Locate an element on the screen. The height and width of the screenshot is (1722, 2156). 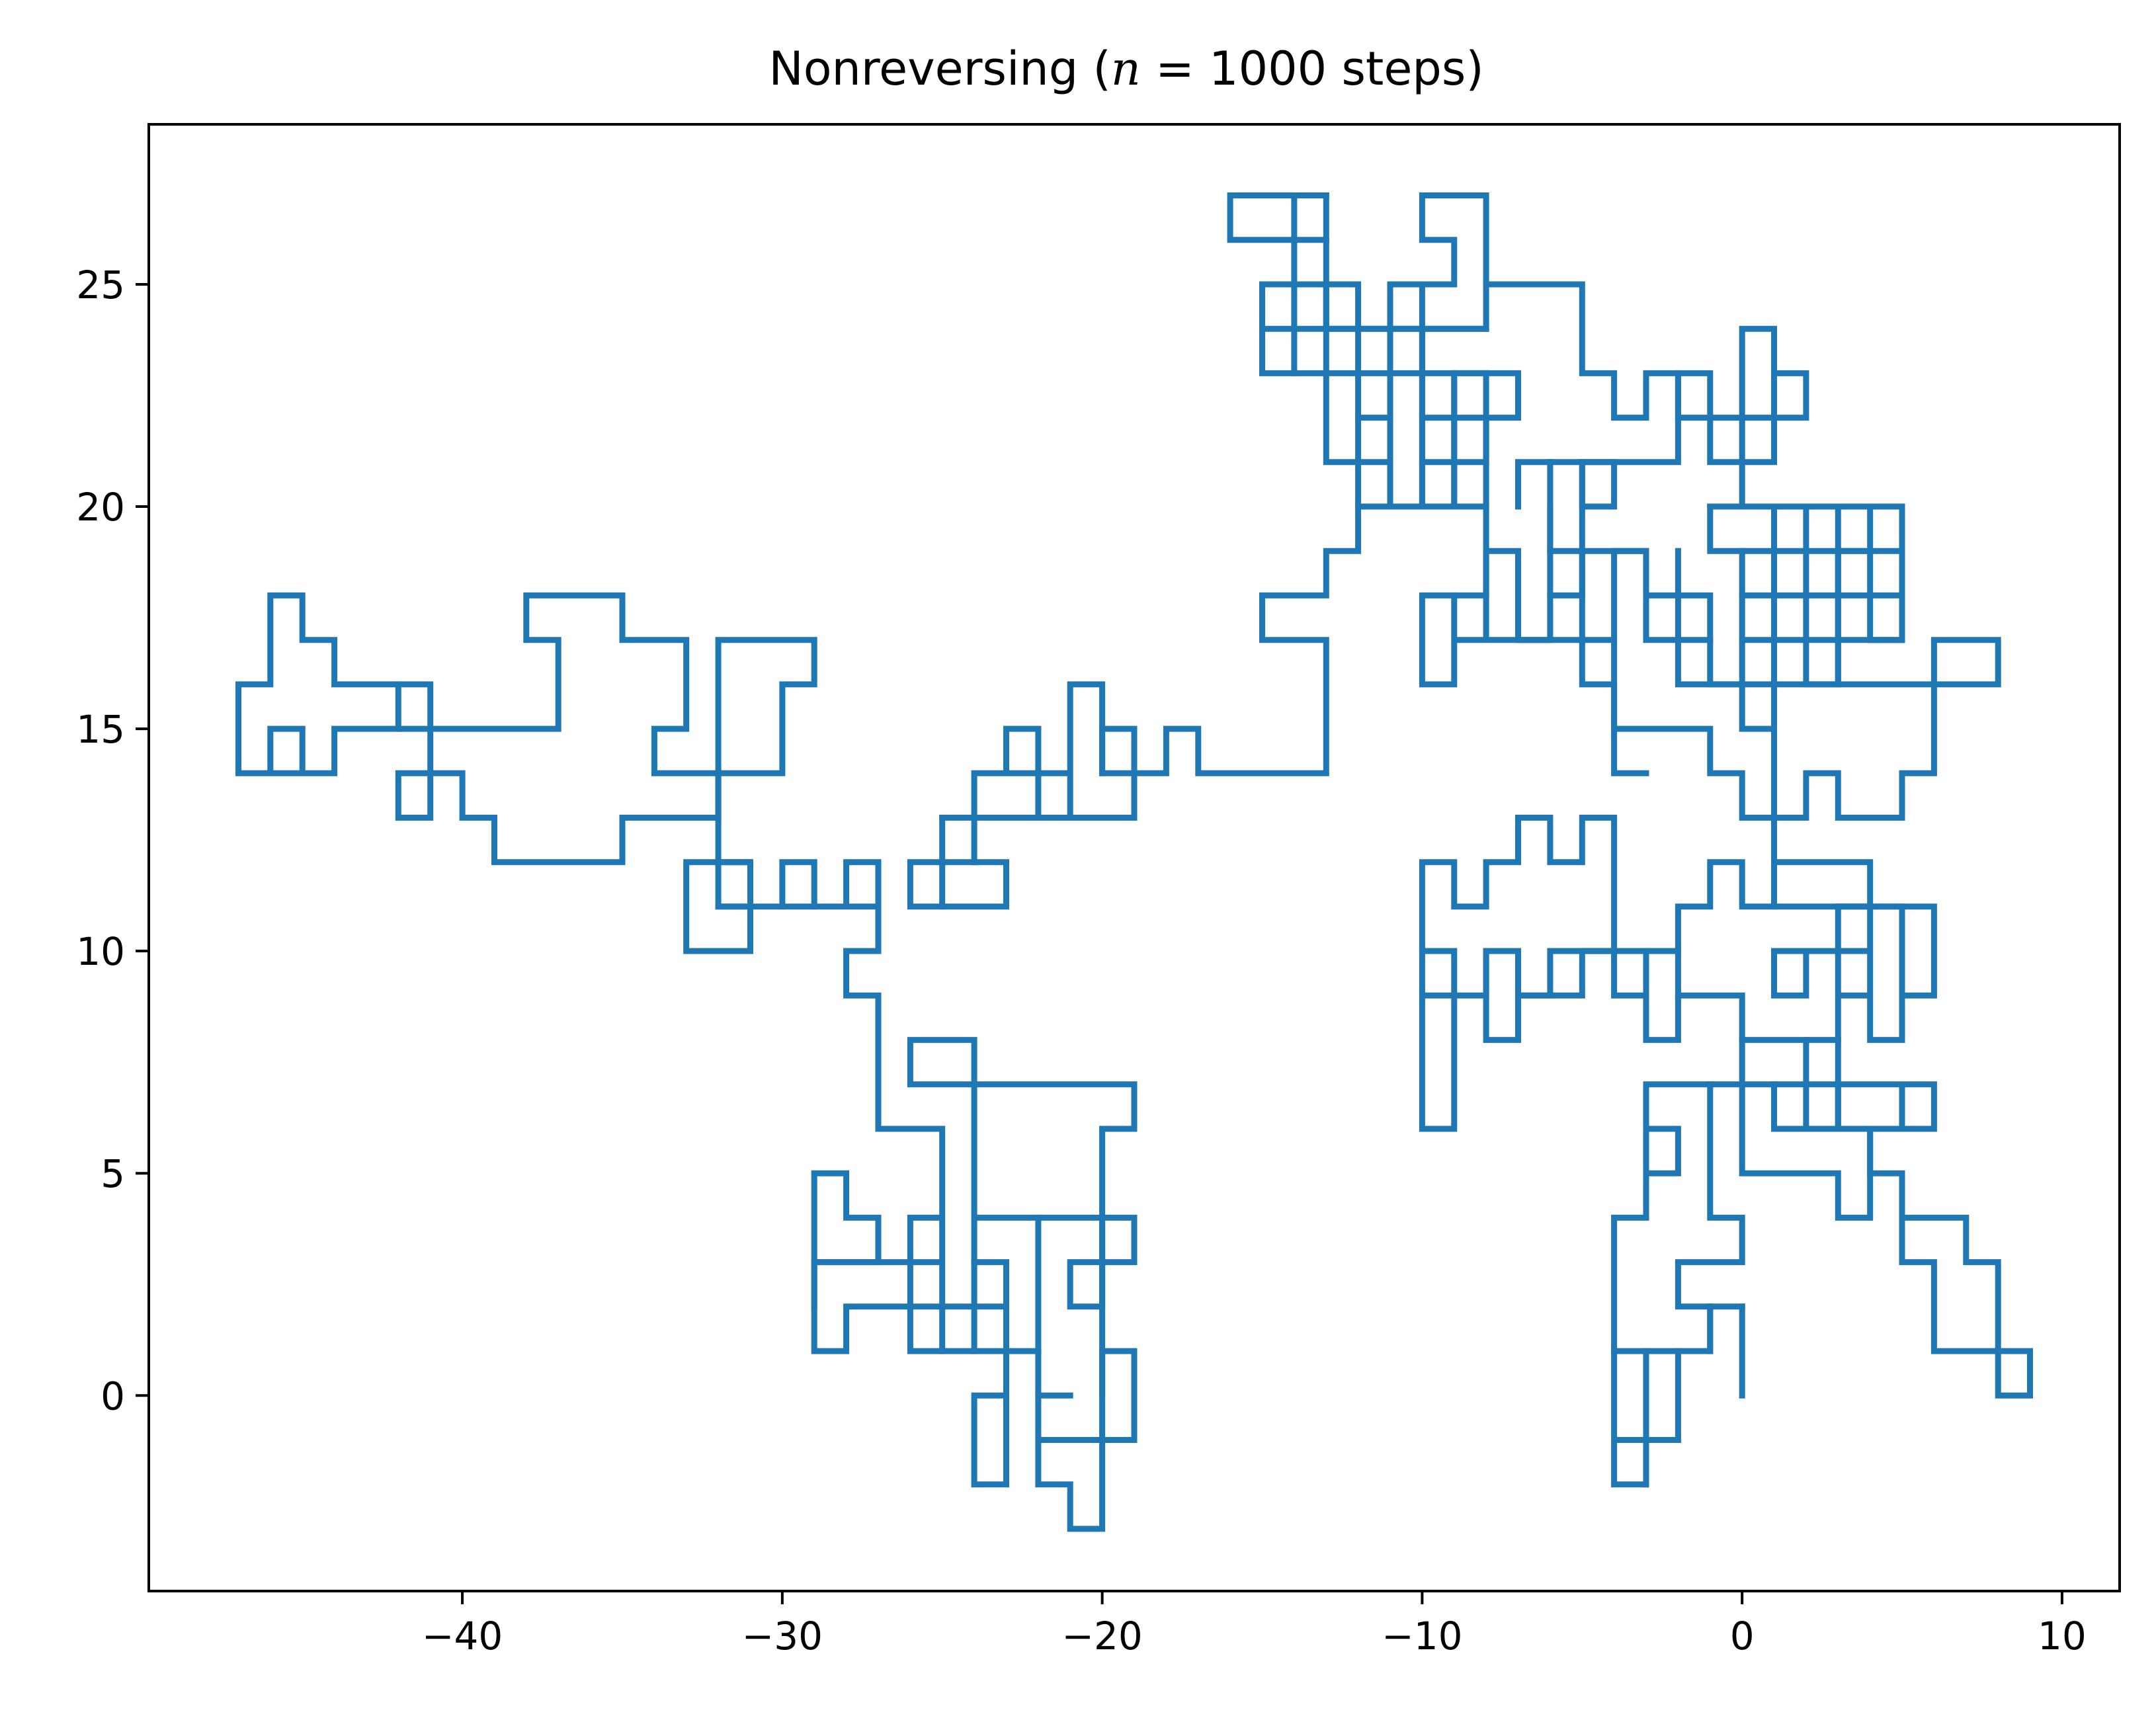
x-tick-label: −30 is located at coordinates (782, 1636).